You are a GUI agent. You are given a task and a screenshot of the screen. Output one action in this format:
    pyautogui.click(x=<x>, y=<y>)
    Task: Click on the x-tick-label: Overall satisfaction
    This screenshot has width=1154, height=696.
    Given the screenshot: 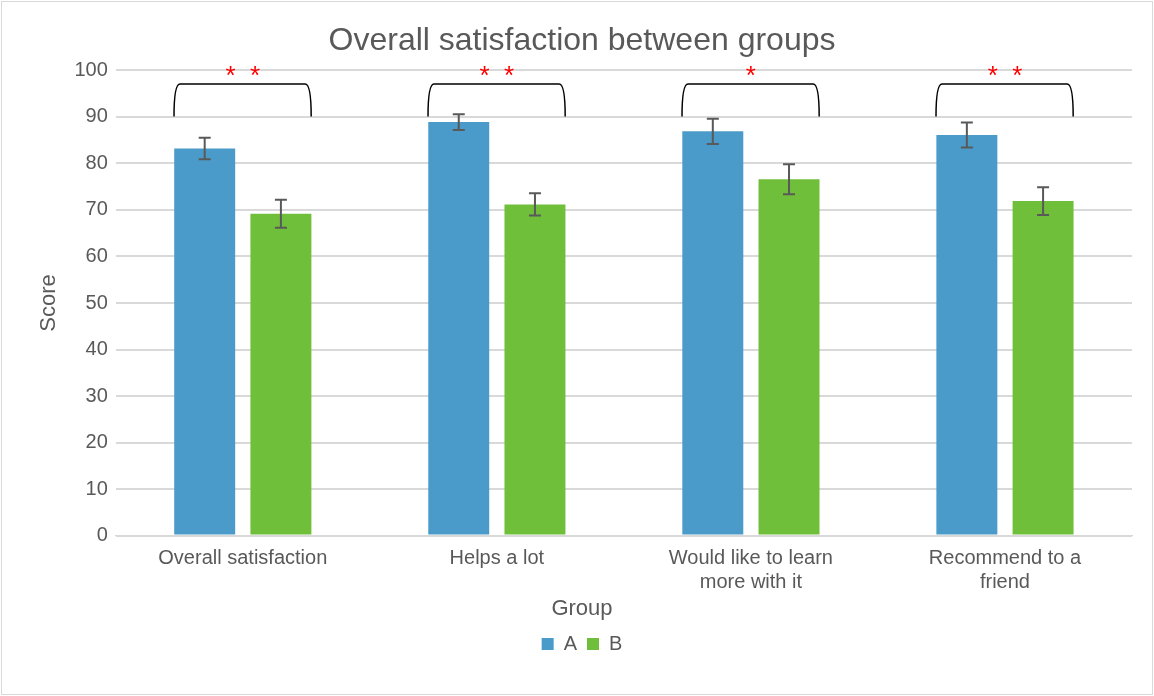 What is the action you would take?
    pyautogui.click(x=243, y=557)
    